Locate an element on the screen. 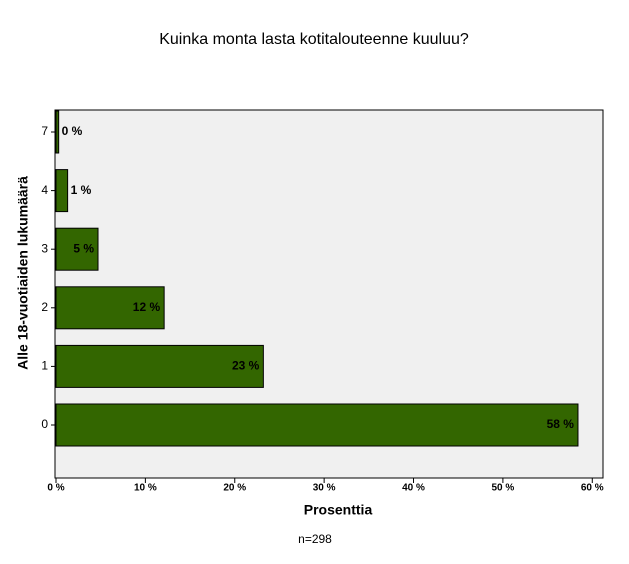 This screenshot has width=629, height=564. x-tick-label: 10 % is located at coordinates (145, 488).